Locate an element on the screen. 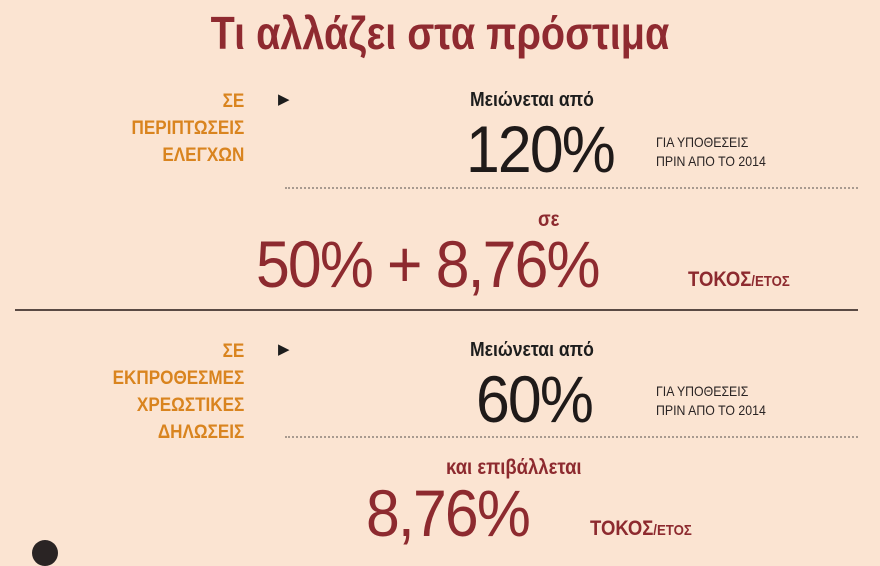  category-label: ΣΕ ΠΕΡΙΠΤΩΣΕΙΣ ΕΛΕΓΧΩΝ is located at coordinates (187, 128).